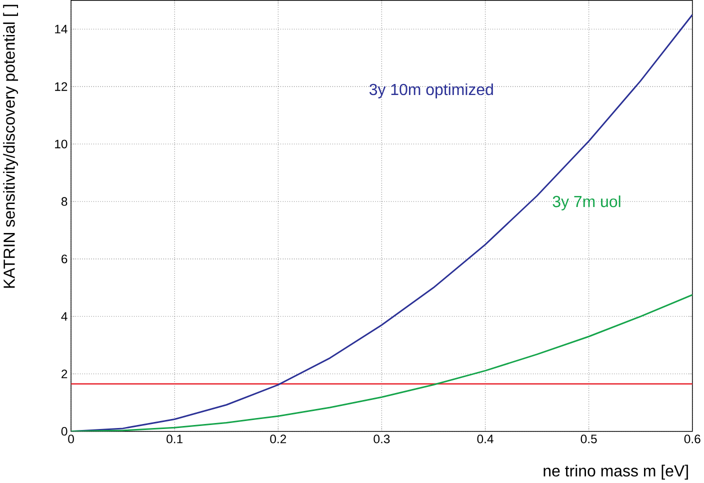 The height and width of the screenshot is (483, 704). Describe the element at coordinates (174, 439) in the screenshot. I see `x-tick-label: 0.1` at that location.